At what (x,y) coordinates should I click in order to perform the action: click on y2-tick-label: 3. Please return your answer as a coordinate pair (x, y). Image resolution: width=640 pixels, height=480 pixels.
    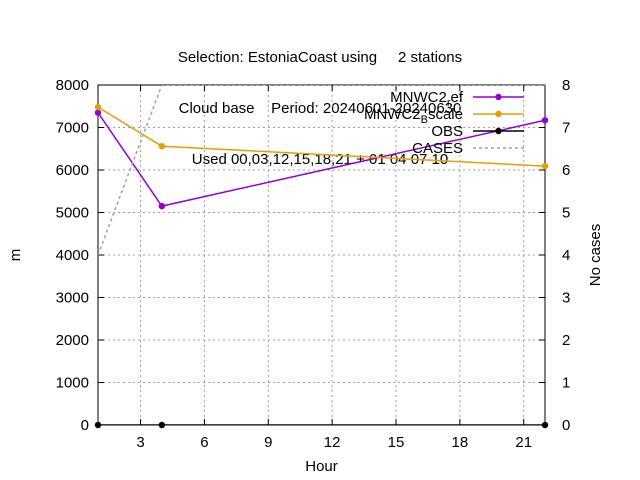
    Looking at the image, I should click on (566, 298).